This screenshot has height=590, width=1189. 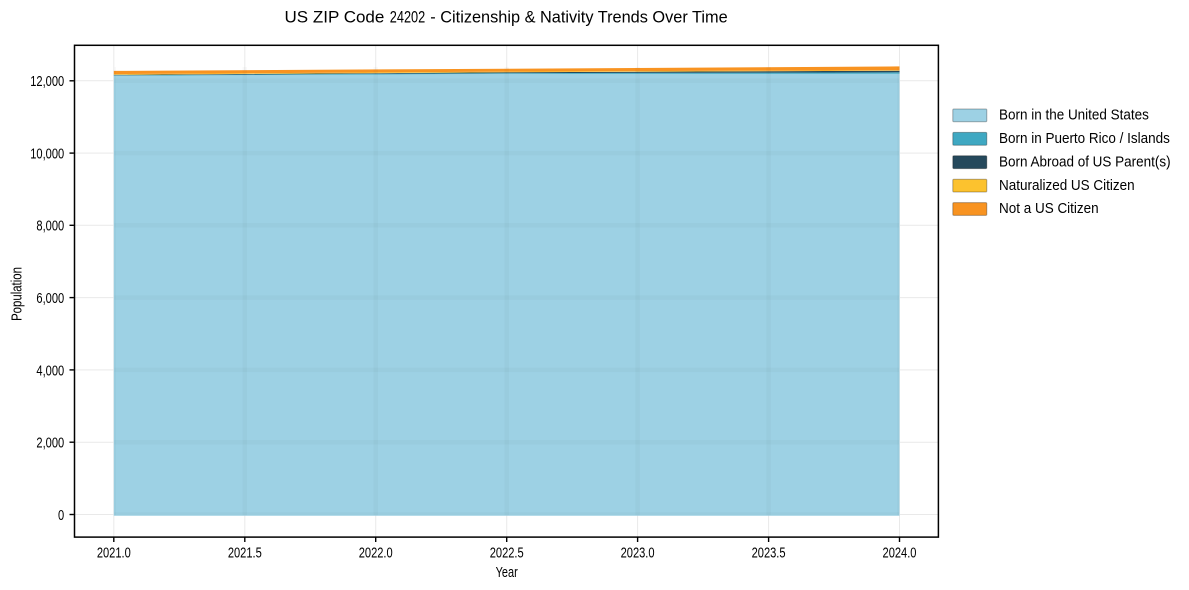 I want to click on svg-text: 2021.5, so click(x=245, y=552).